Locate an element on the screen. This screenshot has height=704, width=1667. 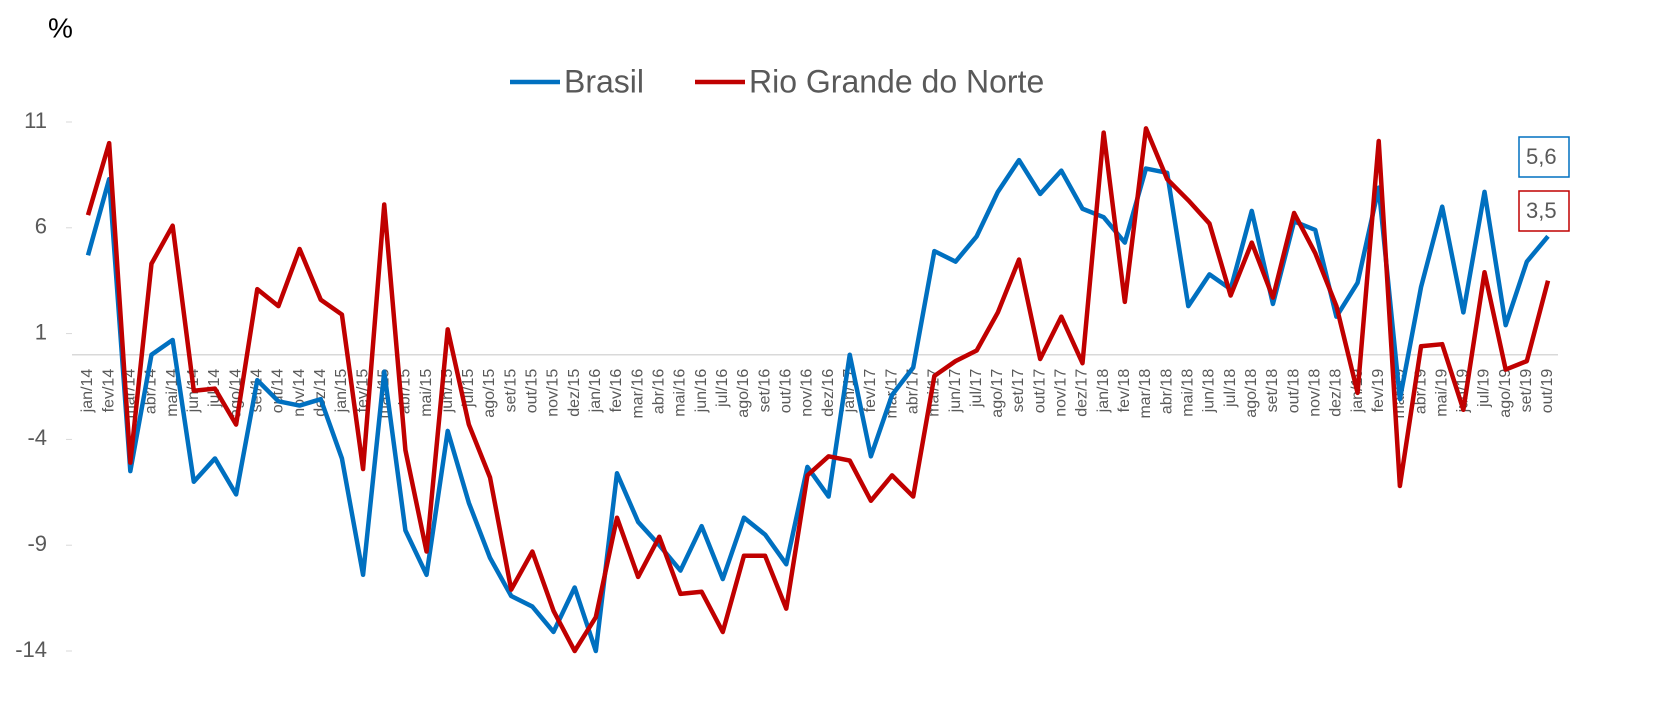
legend-label: Brasil is located at coordinates (604, 81).